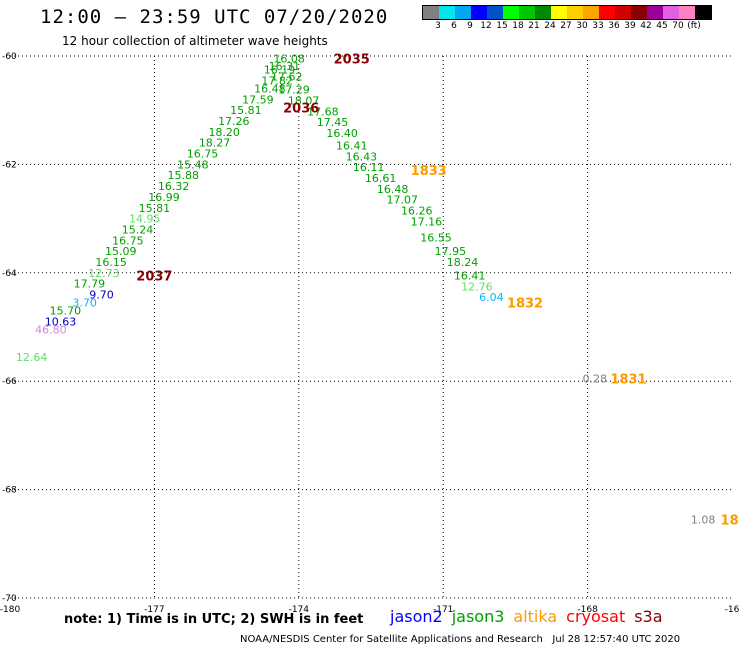  Describe the element at coordinates (470, 26) in the screenshot. I see `color-scale-label: 9` at that location.